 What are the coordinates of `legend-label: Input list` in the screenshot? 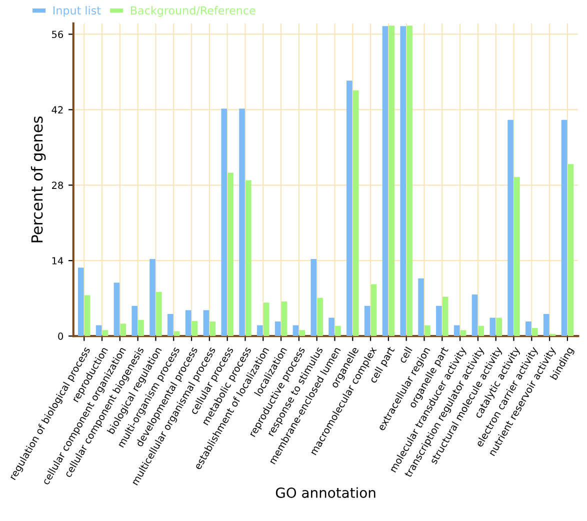 It's located at (77, 11).